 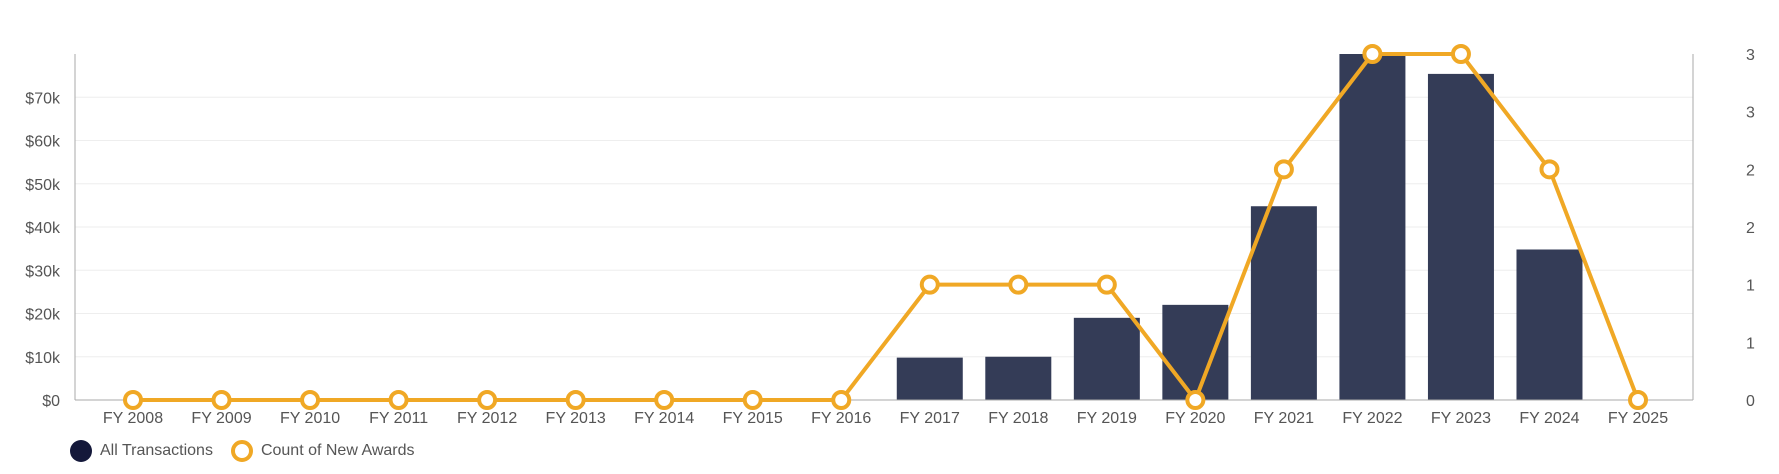 I want to click on point-fy-2010, so click(x=310, y=400).